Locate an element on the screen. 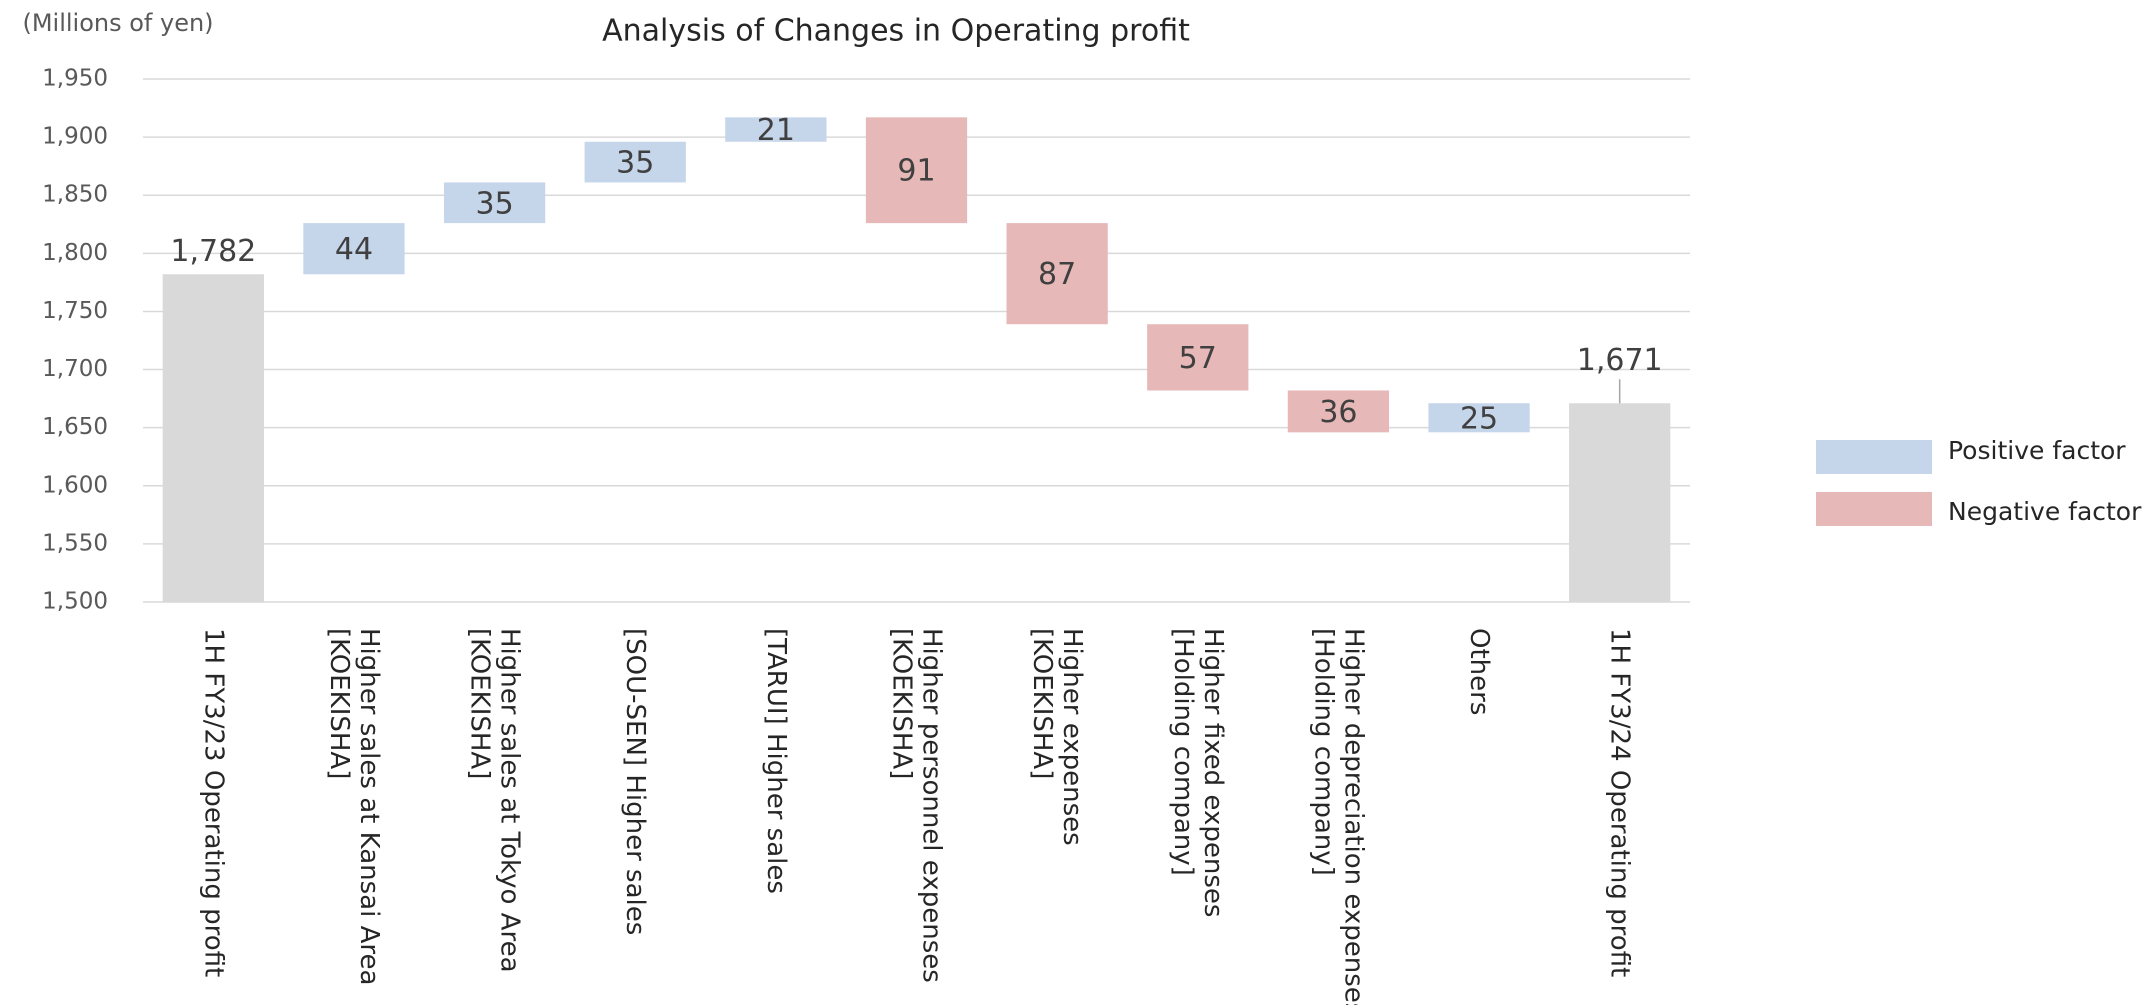 The height and width of the screenshot is (1005, 2153). chart-title: Analysis of Changes in Operating profit is located at coordinates (896, 31).